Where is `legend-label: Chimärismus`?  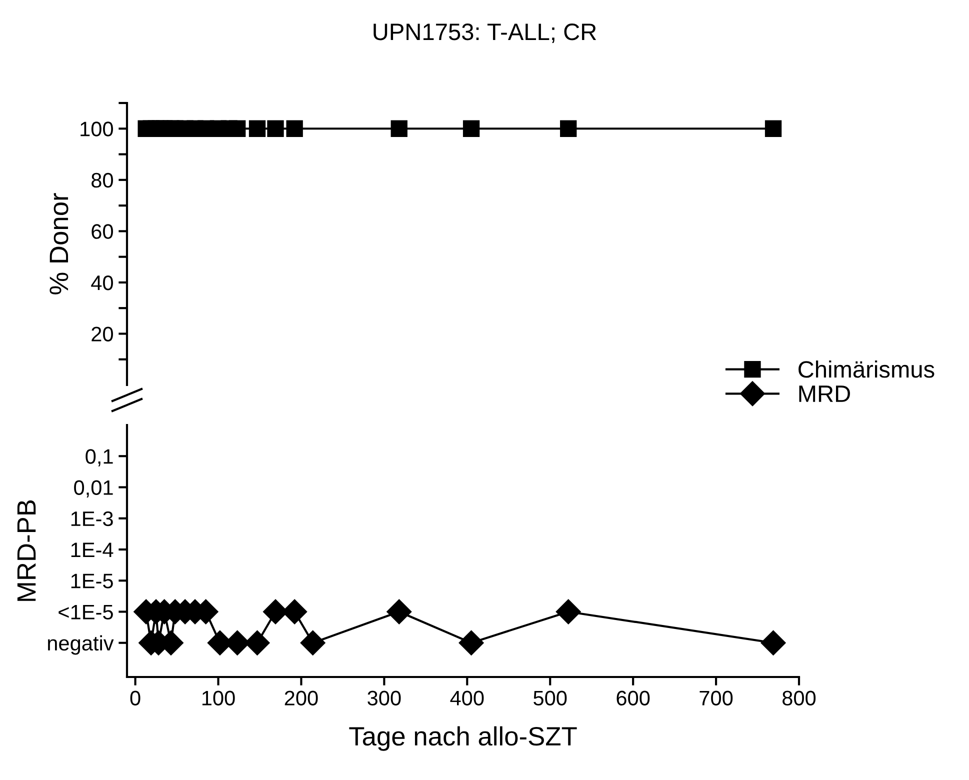 legend-label: Chimärismus is located at coordinates (866, 369).